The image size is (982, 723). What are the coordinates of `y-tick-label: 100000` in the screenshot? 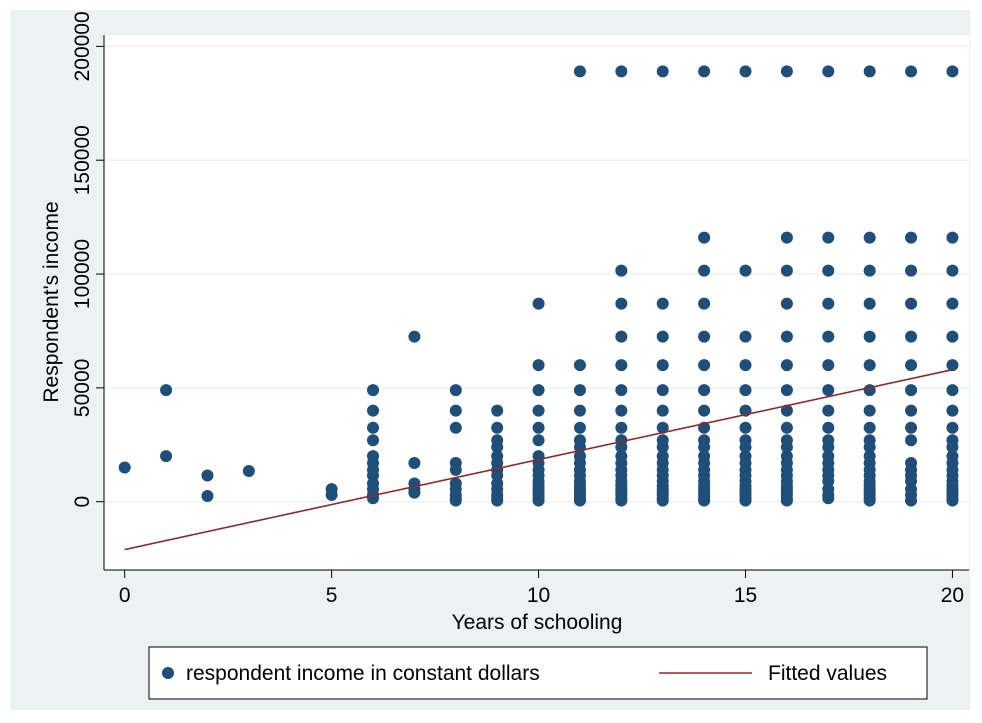 It's located at (82, 274).